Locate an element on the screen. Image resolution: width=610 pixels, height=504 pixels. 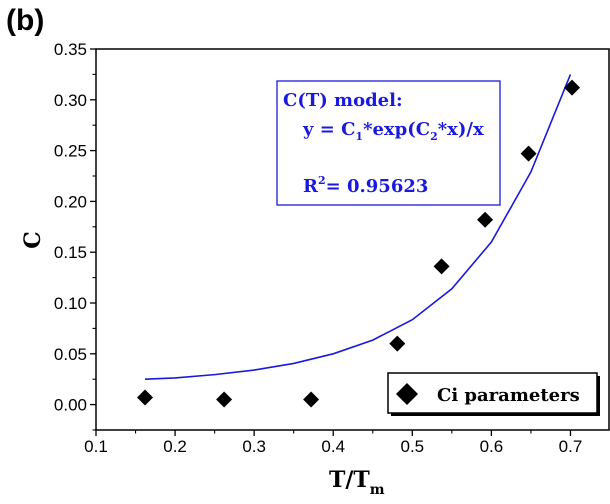
y-axis-title: C is located at coordinates (33, 240).